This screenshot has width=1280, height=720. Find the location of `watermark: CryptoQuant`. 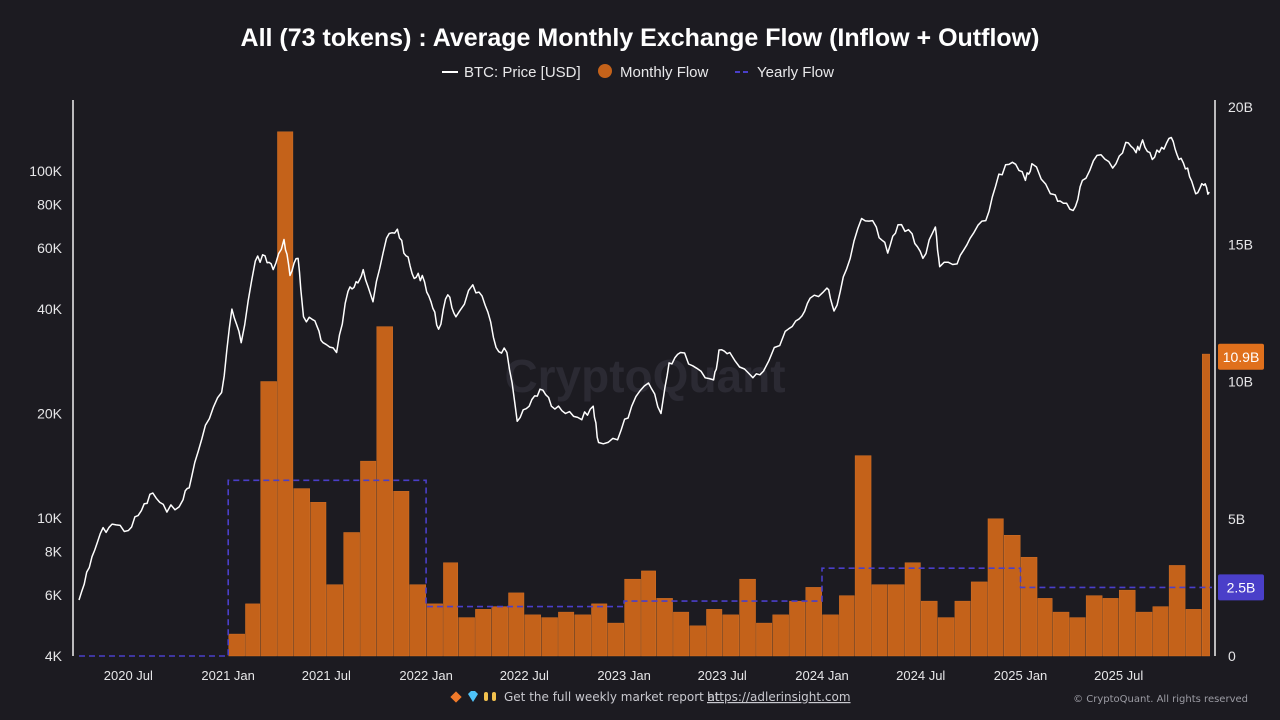

watermark: CryptoQuant is located at coordinates (644, 376).